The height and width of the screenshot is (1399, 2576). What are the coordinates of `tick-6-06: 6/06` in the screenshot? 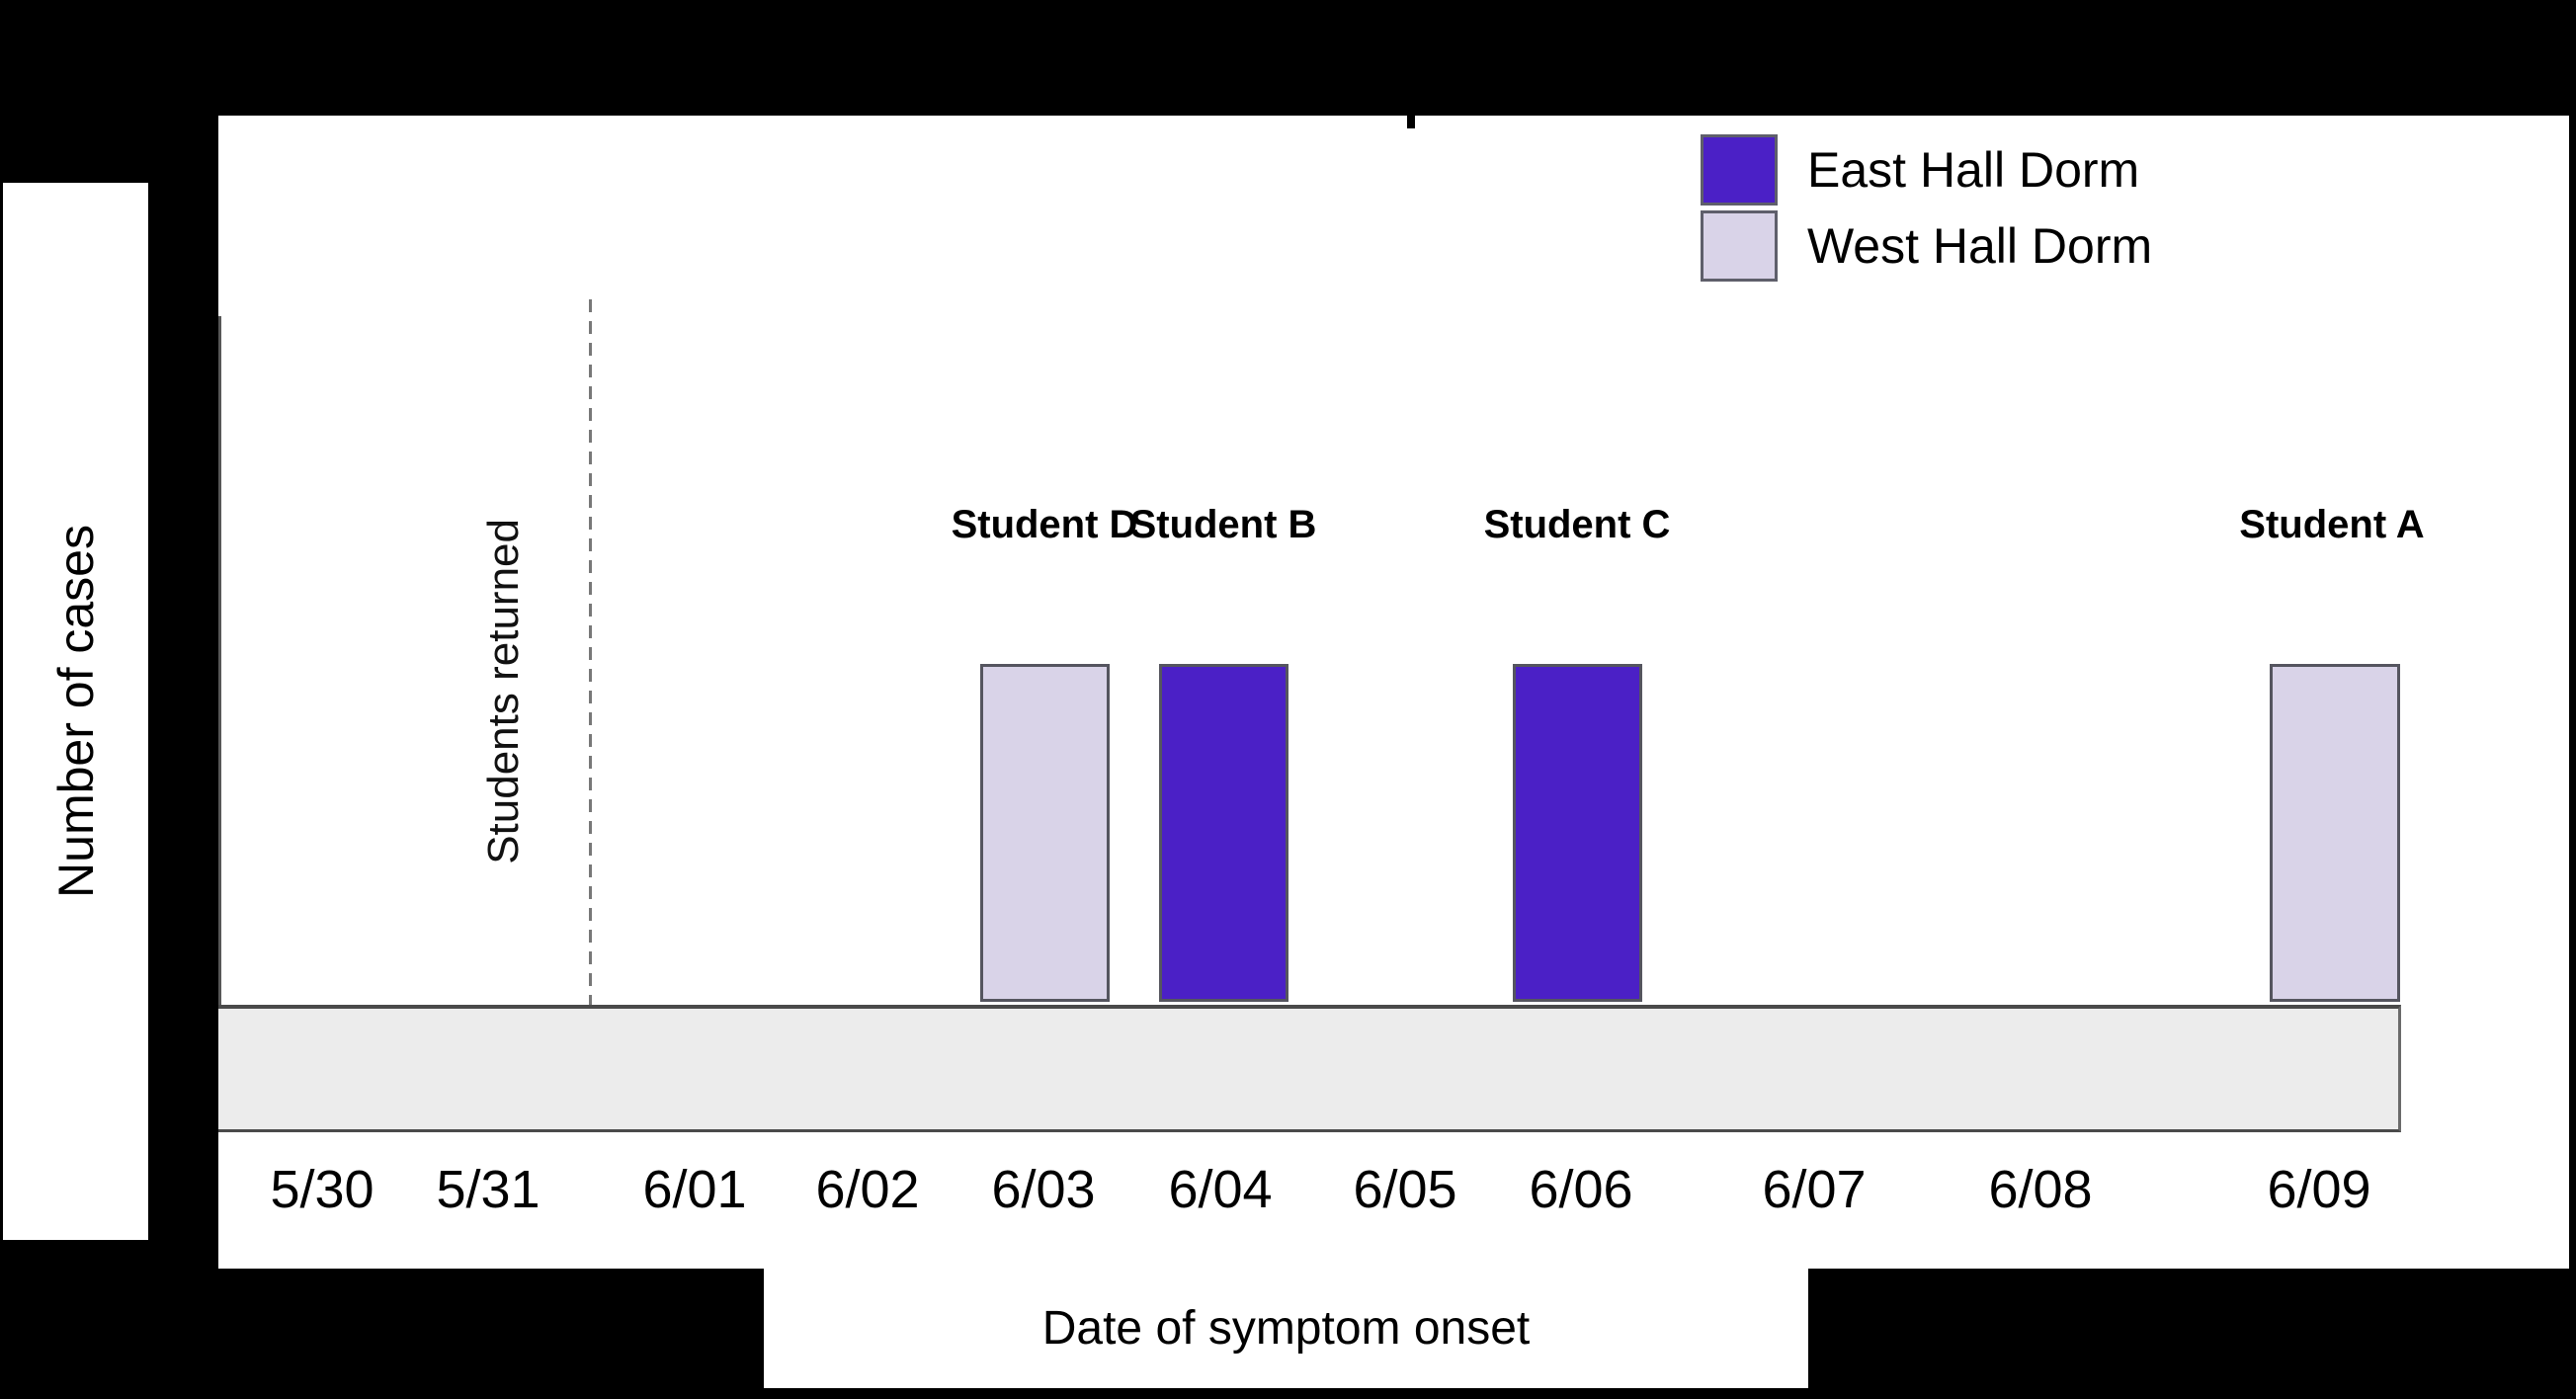 It's located at (1581, 1189).